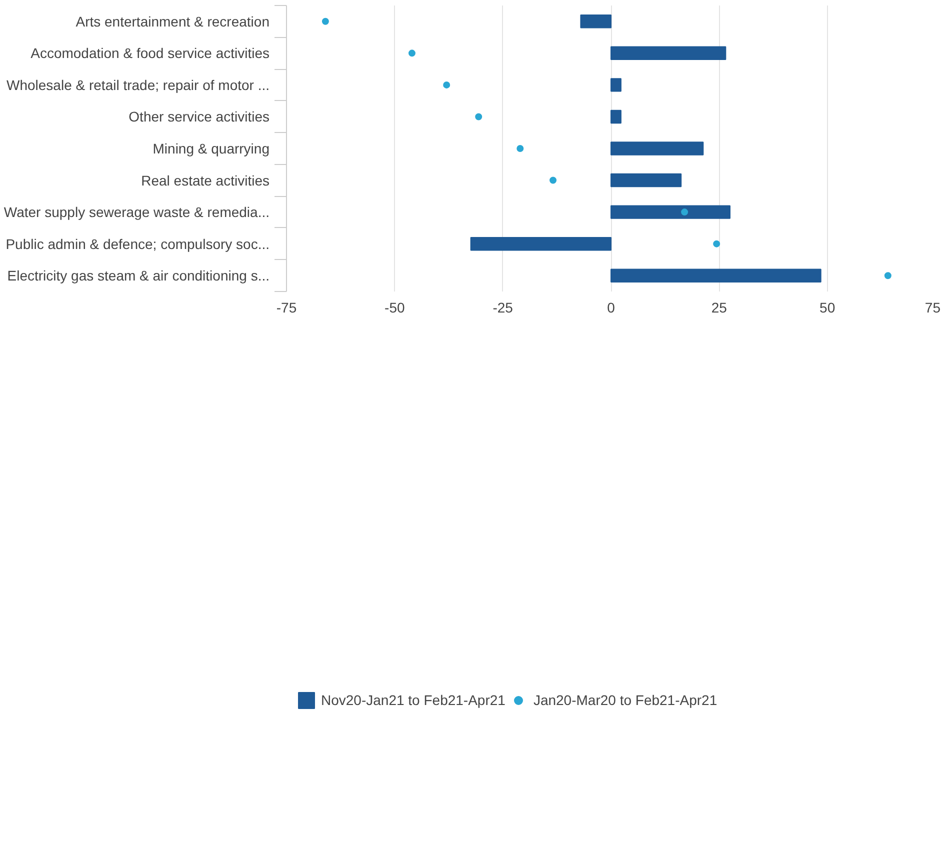 Image resolution: width=943 pixels, height=841 pixels. What do you see at coordinates (205, 180) in the screenshot?
I see `y-tick-label: Real estate activities` at bounding box center [205, 180].